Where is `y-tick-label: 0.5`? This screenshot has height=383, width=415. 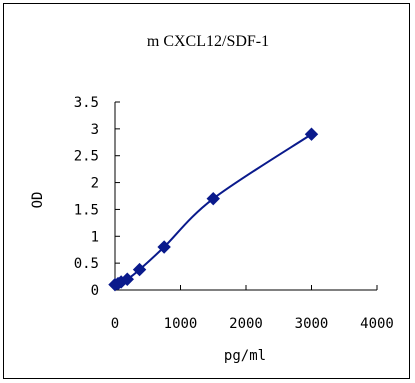 y-tick-label: 0.5 is located at coordinates (86, 264).